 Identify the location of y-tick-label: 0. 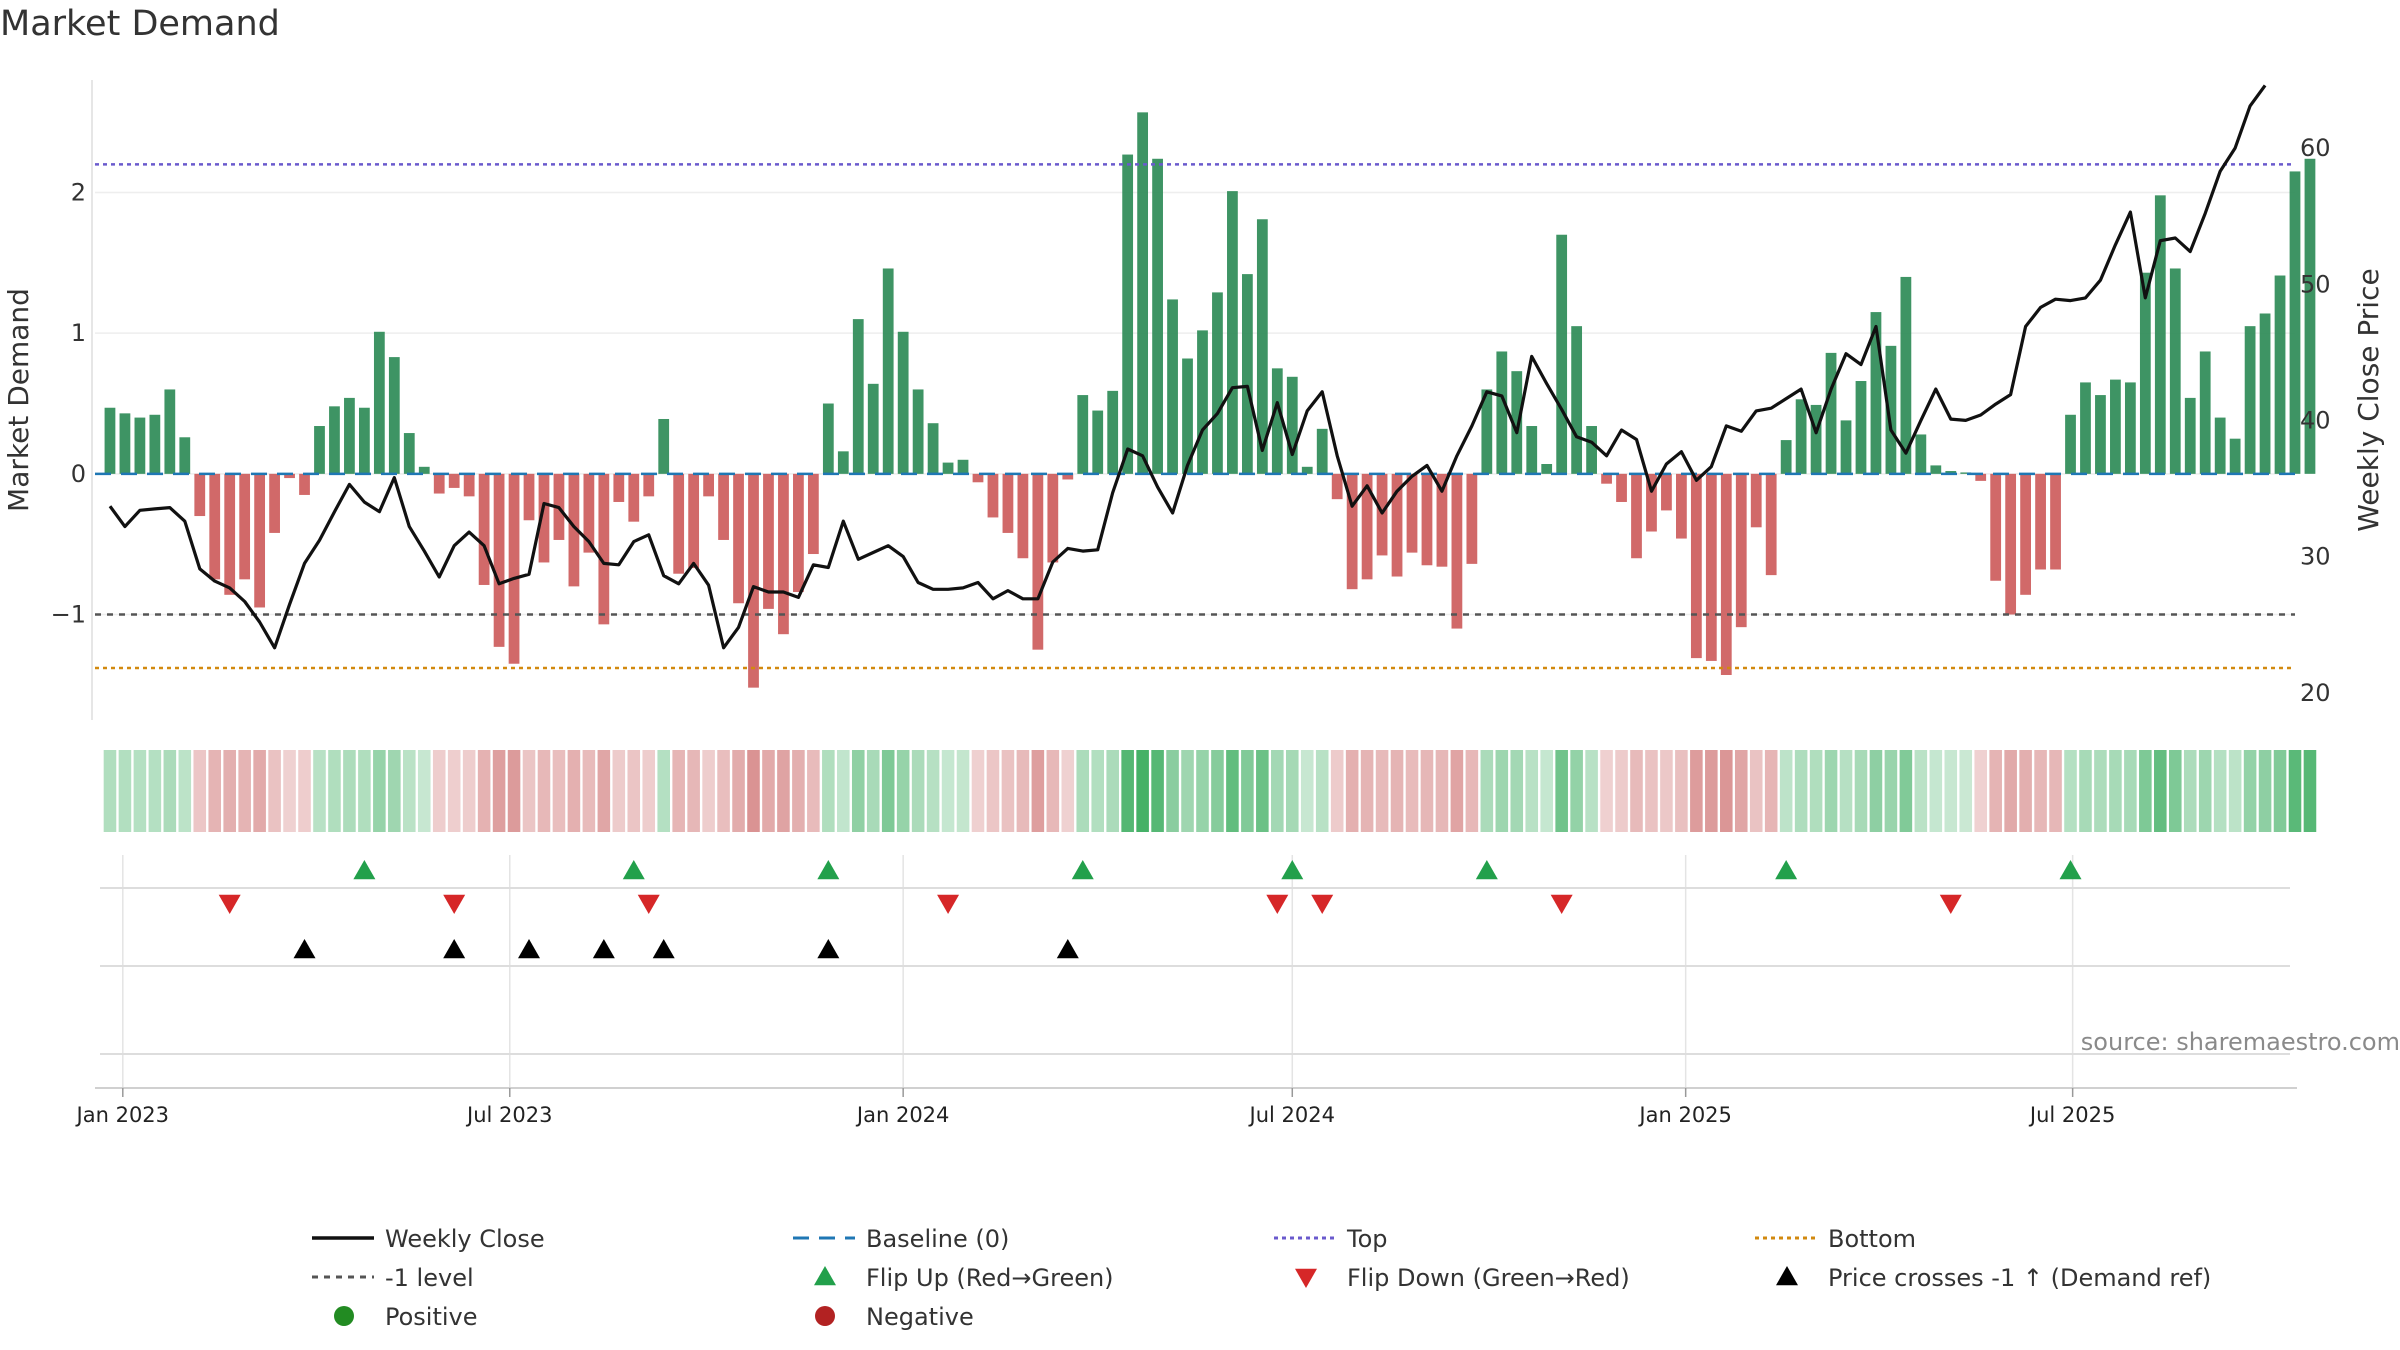
(78, 474).